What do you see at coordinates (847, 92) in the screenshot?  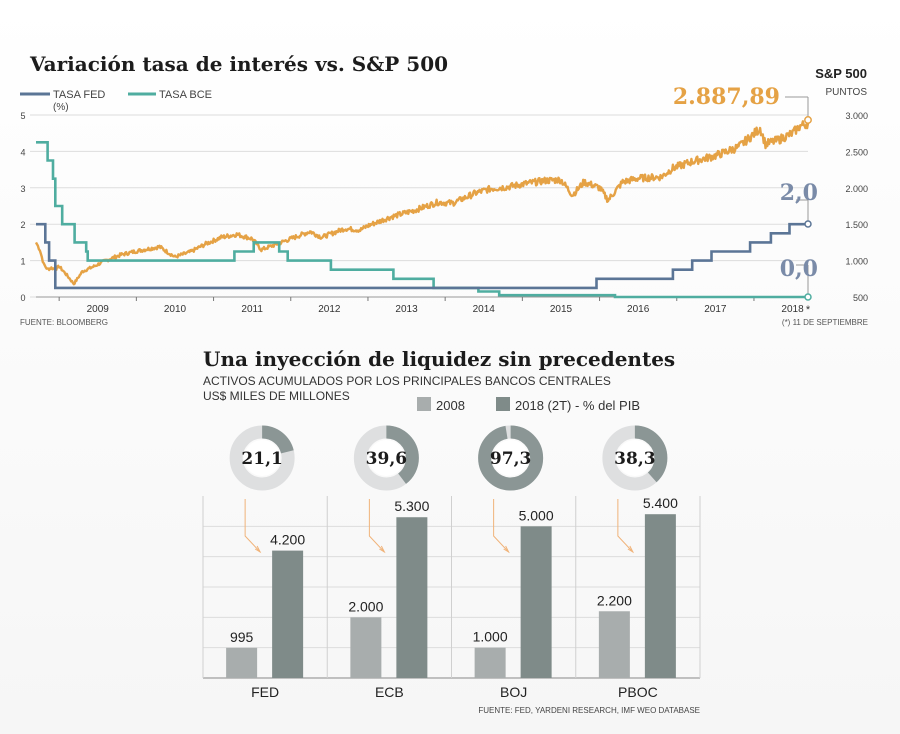 I see `right-axis-unit: PUNTOS` at bounding box center [847, 92].